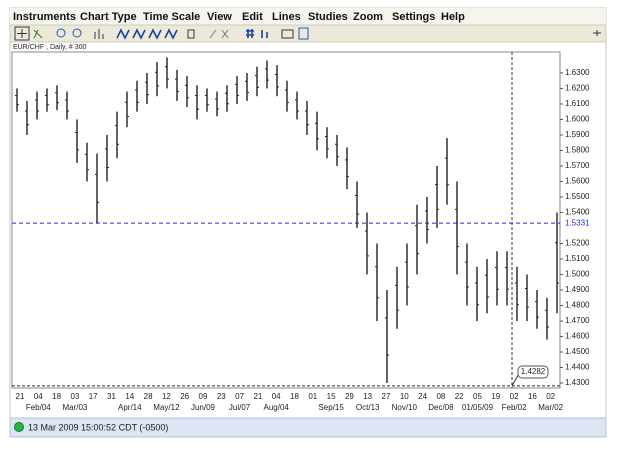  I want to click on print, so click(287, 34).